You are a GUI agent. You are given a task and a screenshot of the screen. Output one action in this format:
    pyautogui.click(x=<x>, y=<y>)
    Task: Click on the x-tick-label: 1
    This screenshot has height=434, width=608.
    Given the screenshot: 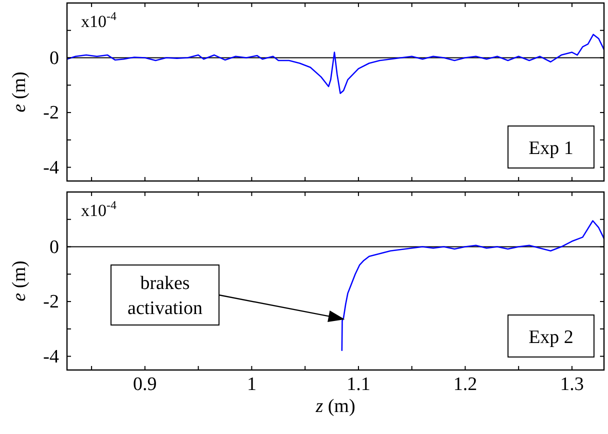 What is the action you would take?
    pyautogui.click(x=251, y=384)
    